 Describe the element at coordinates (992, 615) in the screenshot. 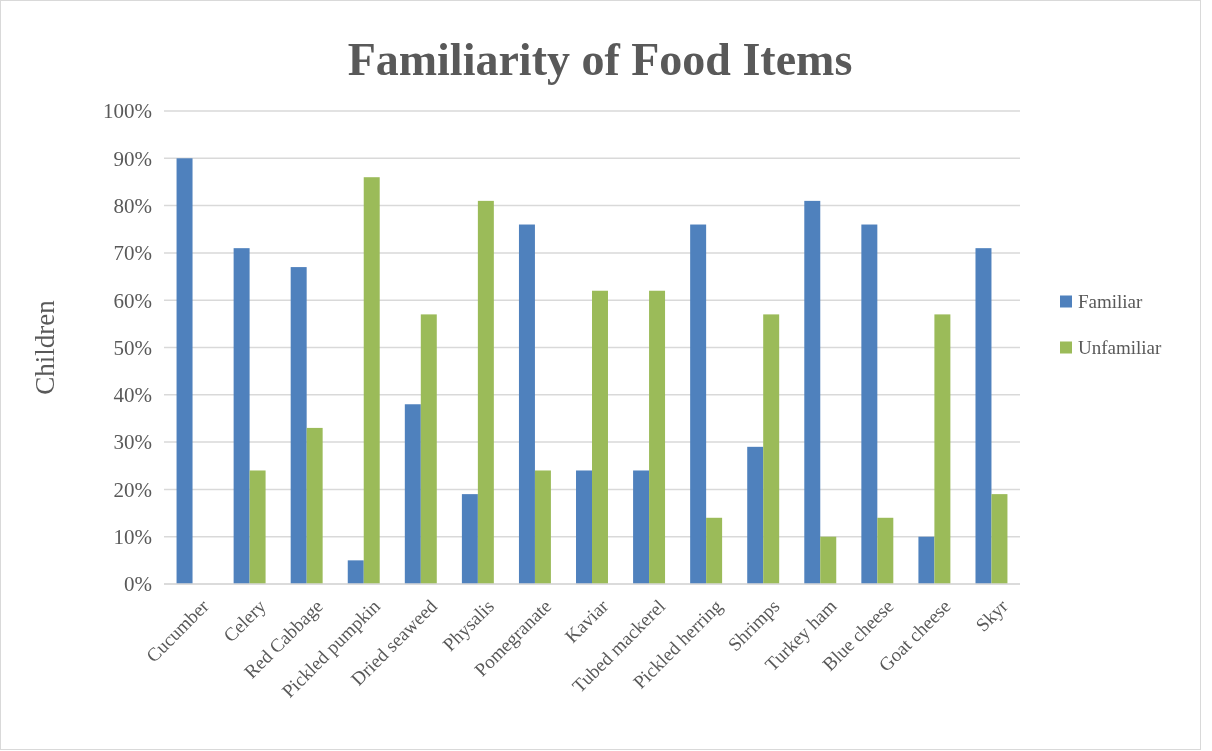

I see `x-tick-label: Skyr` at that location.